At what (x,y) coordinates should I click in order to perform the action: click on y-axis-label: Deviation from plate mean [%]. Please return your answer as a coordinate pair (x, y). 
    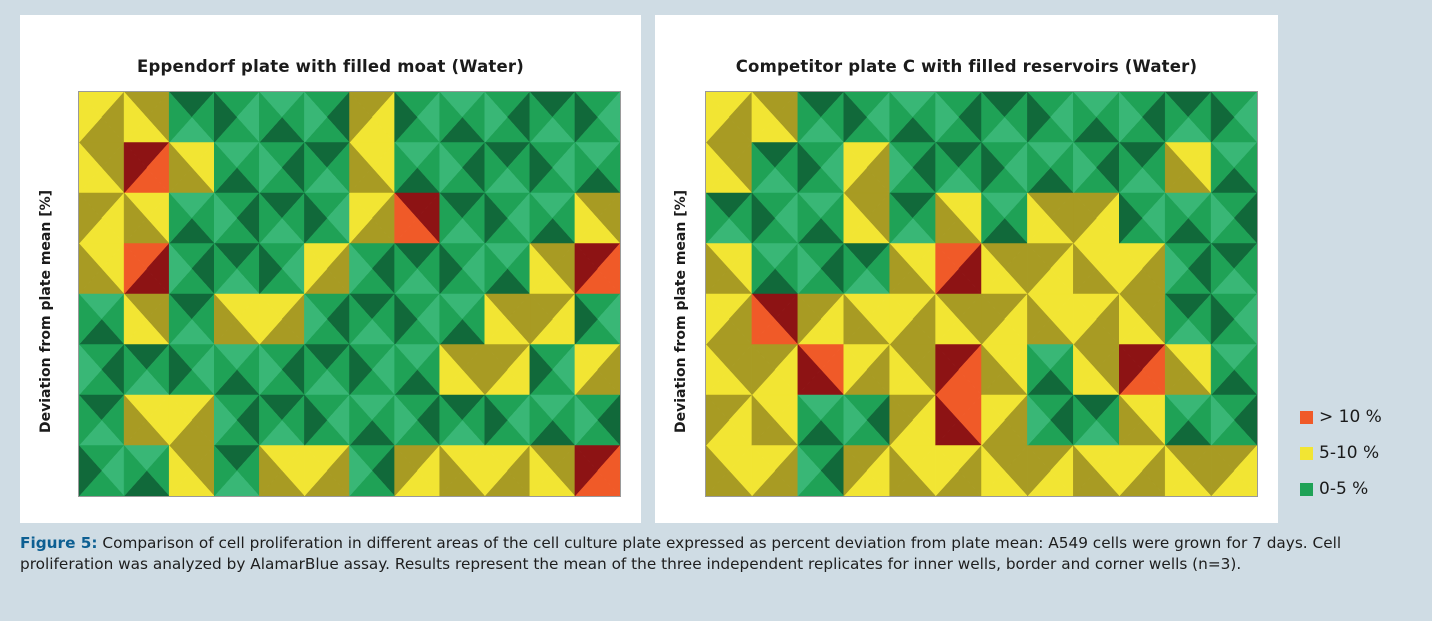
    Looking at the image, I should click on (681, 311).